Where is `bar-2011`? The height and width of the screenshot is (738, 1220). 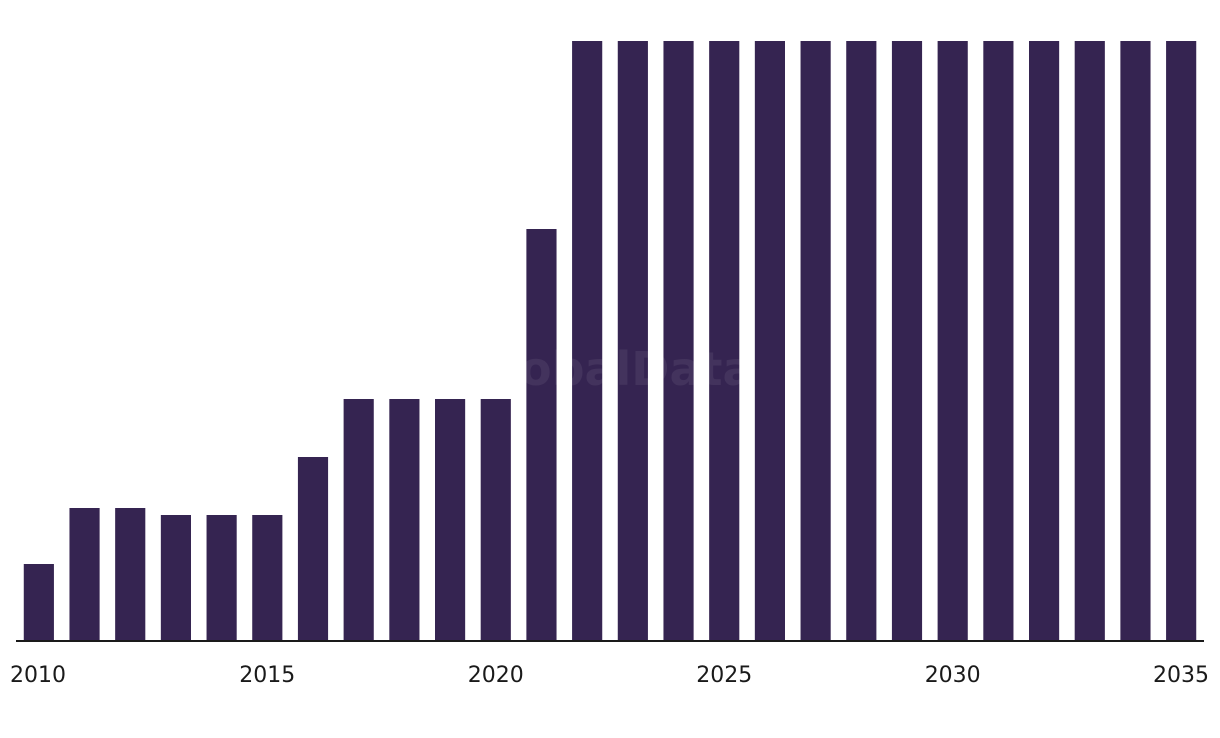
bar-2011 is located at coordinates (84, 574).